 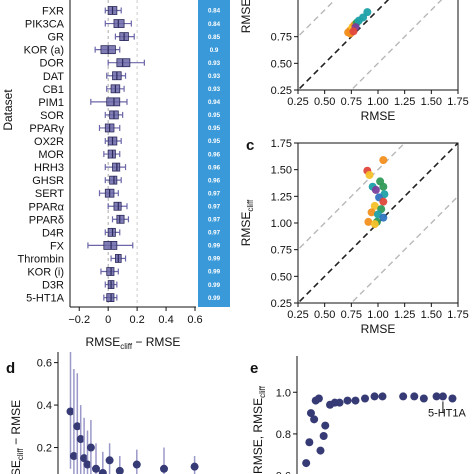 What do you see at coordinates (165, 320) in the screenshot?
I see `x-tick-label: 0.4` at bounding box center [165, 320].